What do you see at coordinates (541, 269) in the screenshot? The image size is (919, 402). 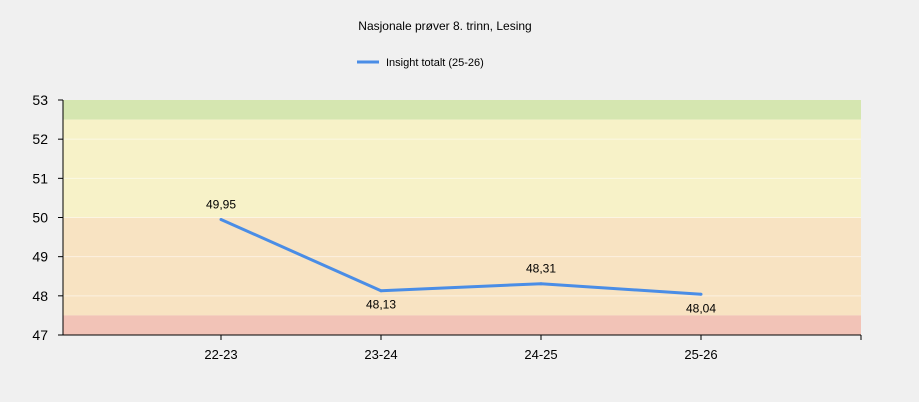 I see `data-label: 48,31` at bounding box center [541, 269].